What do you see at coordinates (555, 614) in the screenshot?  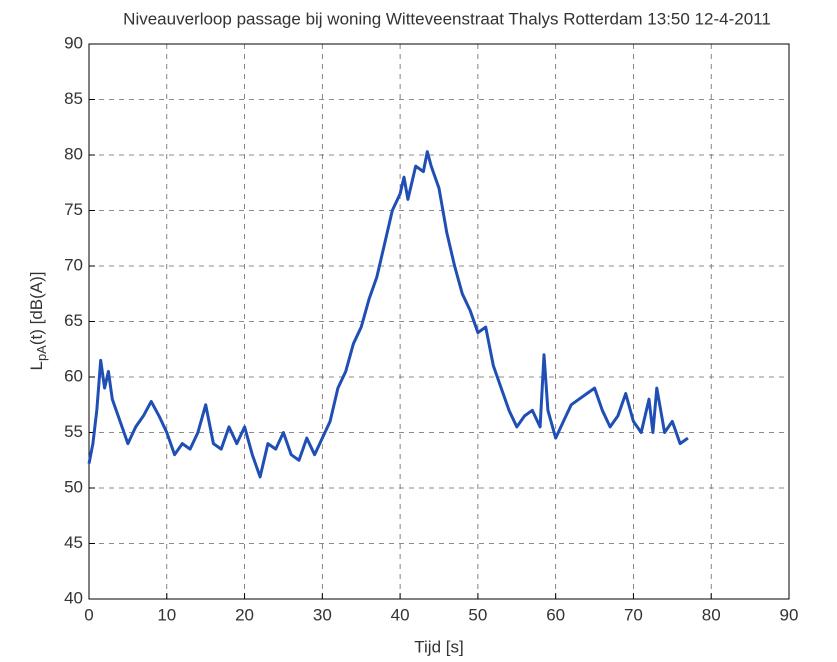 I see `x-tick-label: 60` at bounding box center [555, 614].